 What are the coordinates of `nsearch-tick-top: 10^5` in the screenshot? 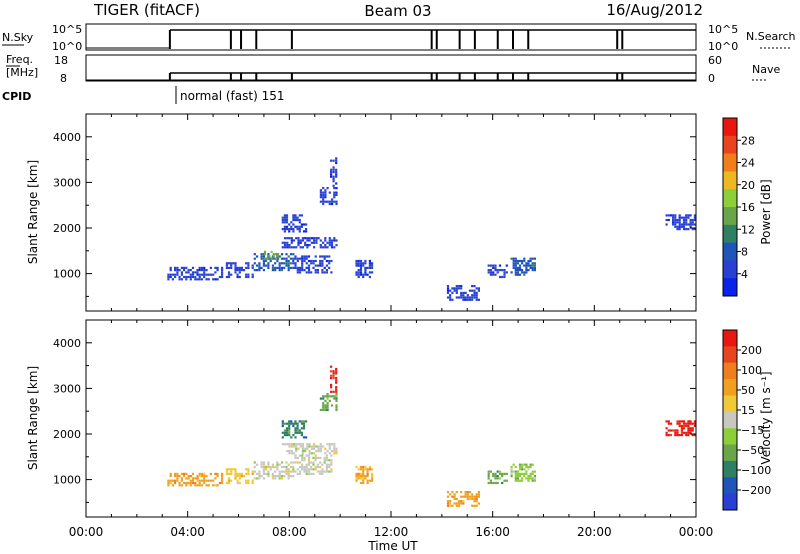 It's located at (723, 29).